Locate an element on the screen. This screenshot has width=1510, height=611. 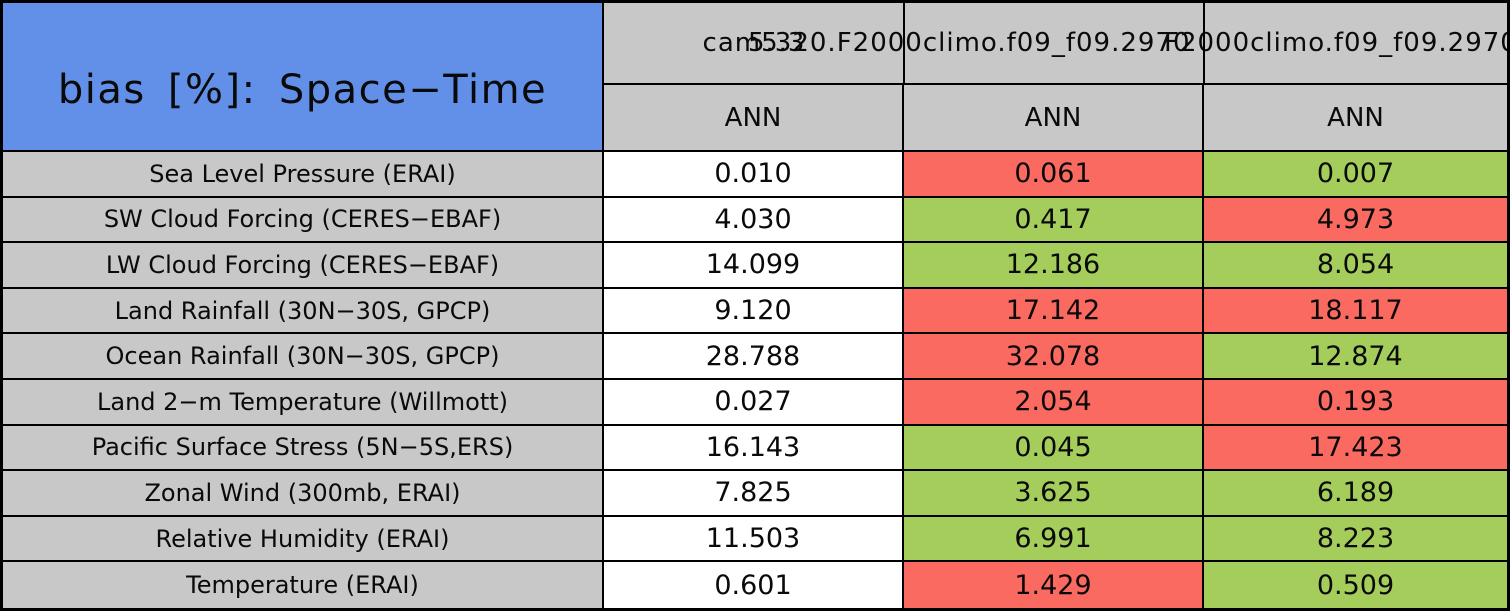
value-cell: 0.027 is located at coordinates (754, 402).